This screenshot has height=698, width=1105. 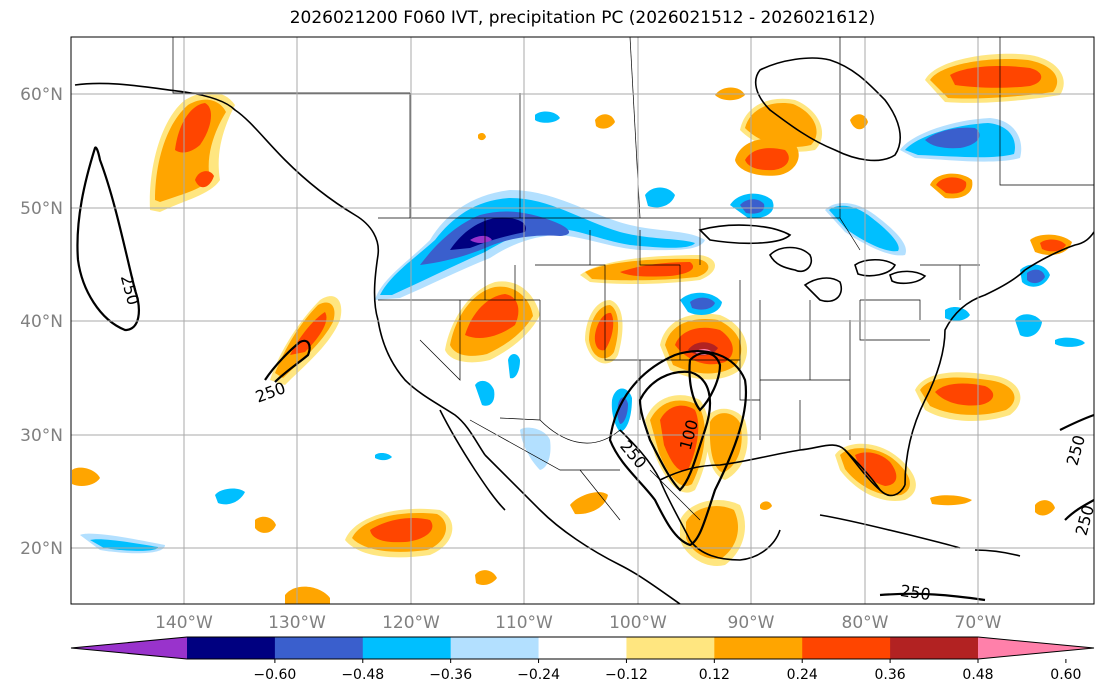 I want to click on lon-label: 100°W, so click(x=638, y=623).